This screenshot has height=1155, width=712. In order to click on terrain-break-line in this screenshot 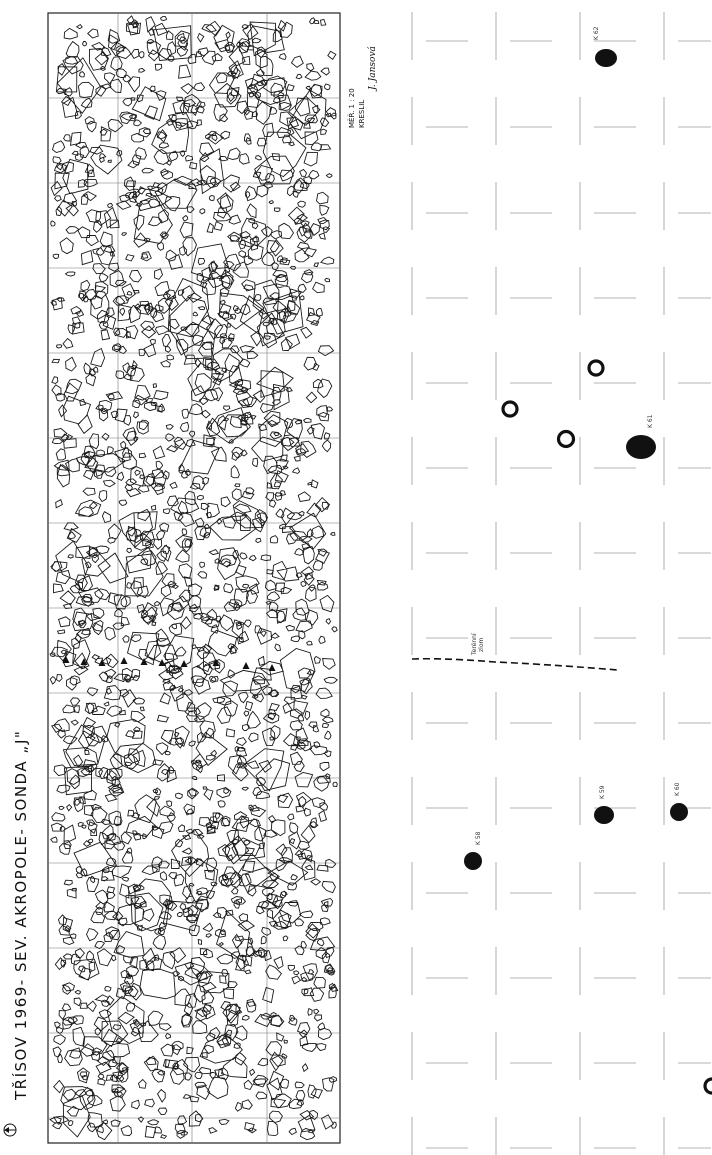, I will do `click(515, 664)`.